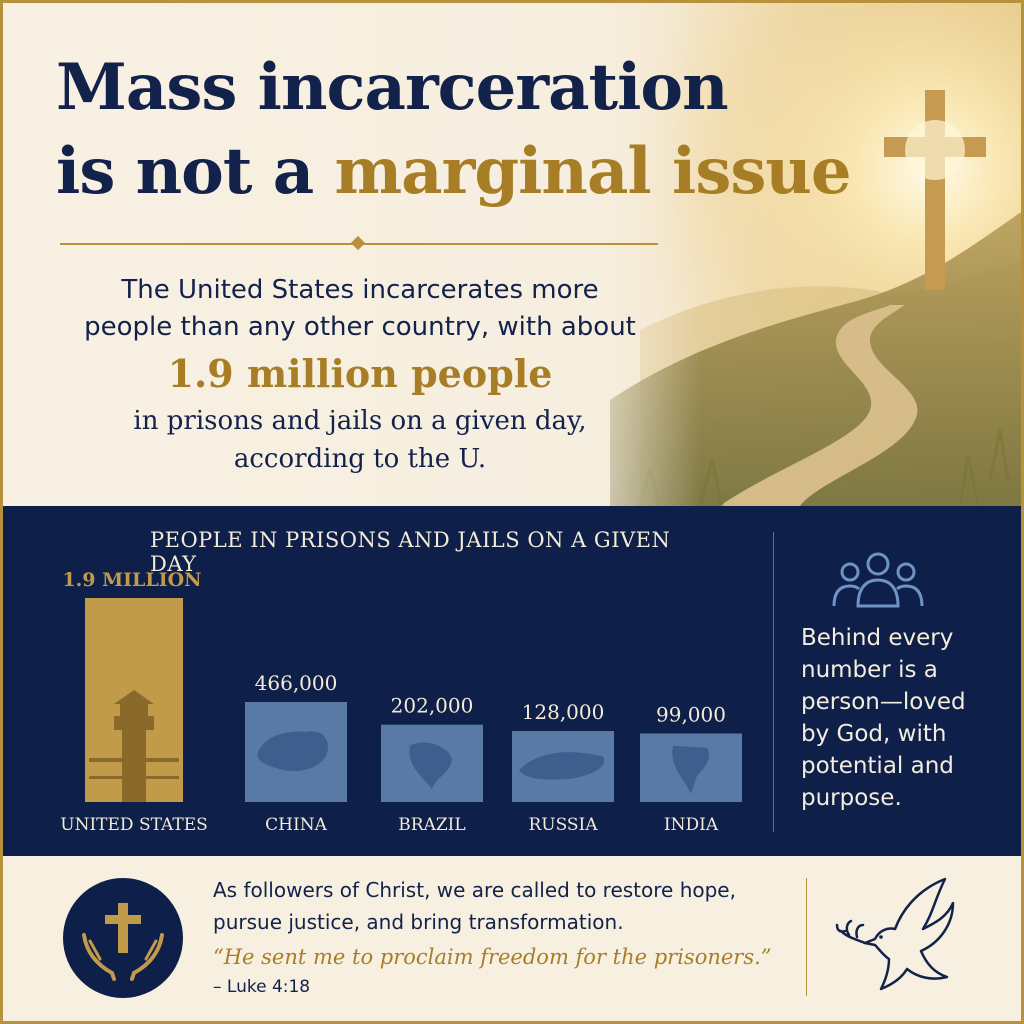 This screenshot has height=1024, width=1024. I want to click on intro-line1: The United States incarcerates more, so click(360, 290).